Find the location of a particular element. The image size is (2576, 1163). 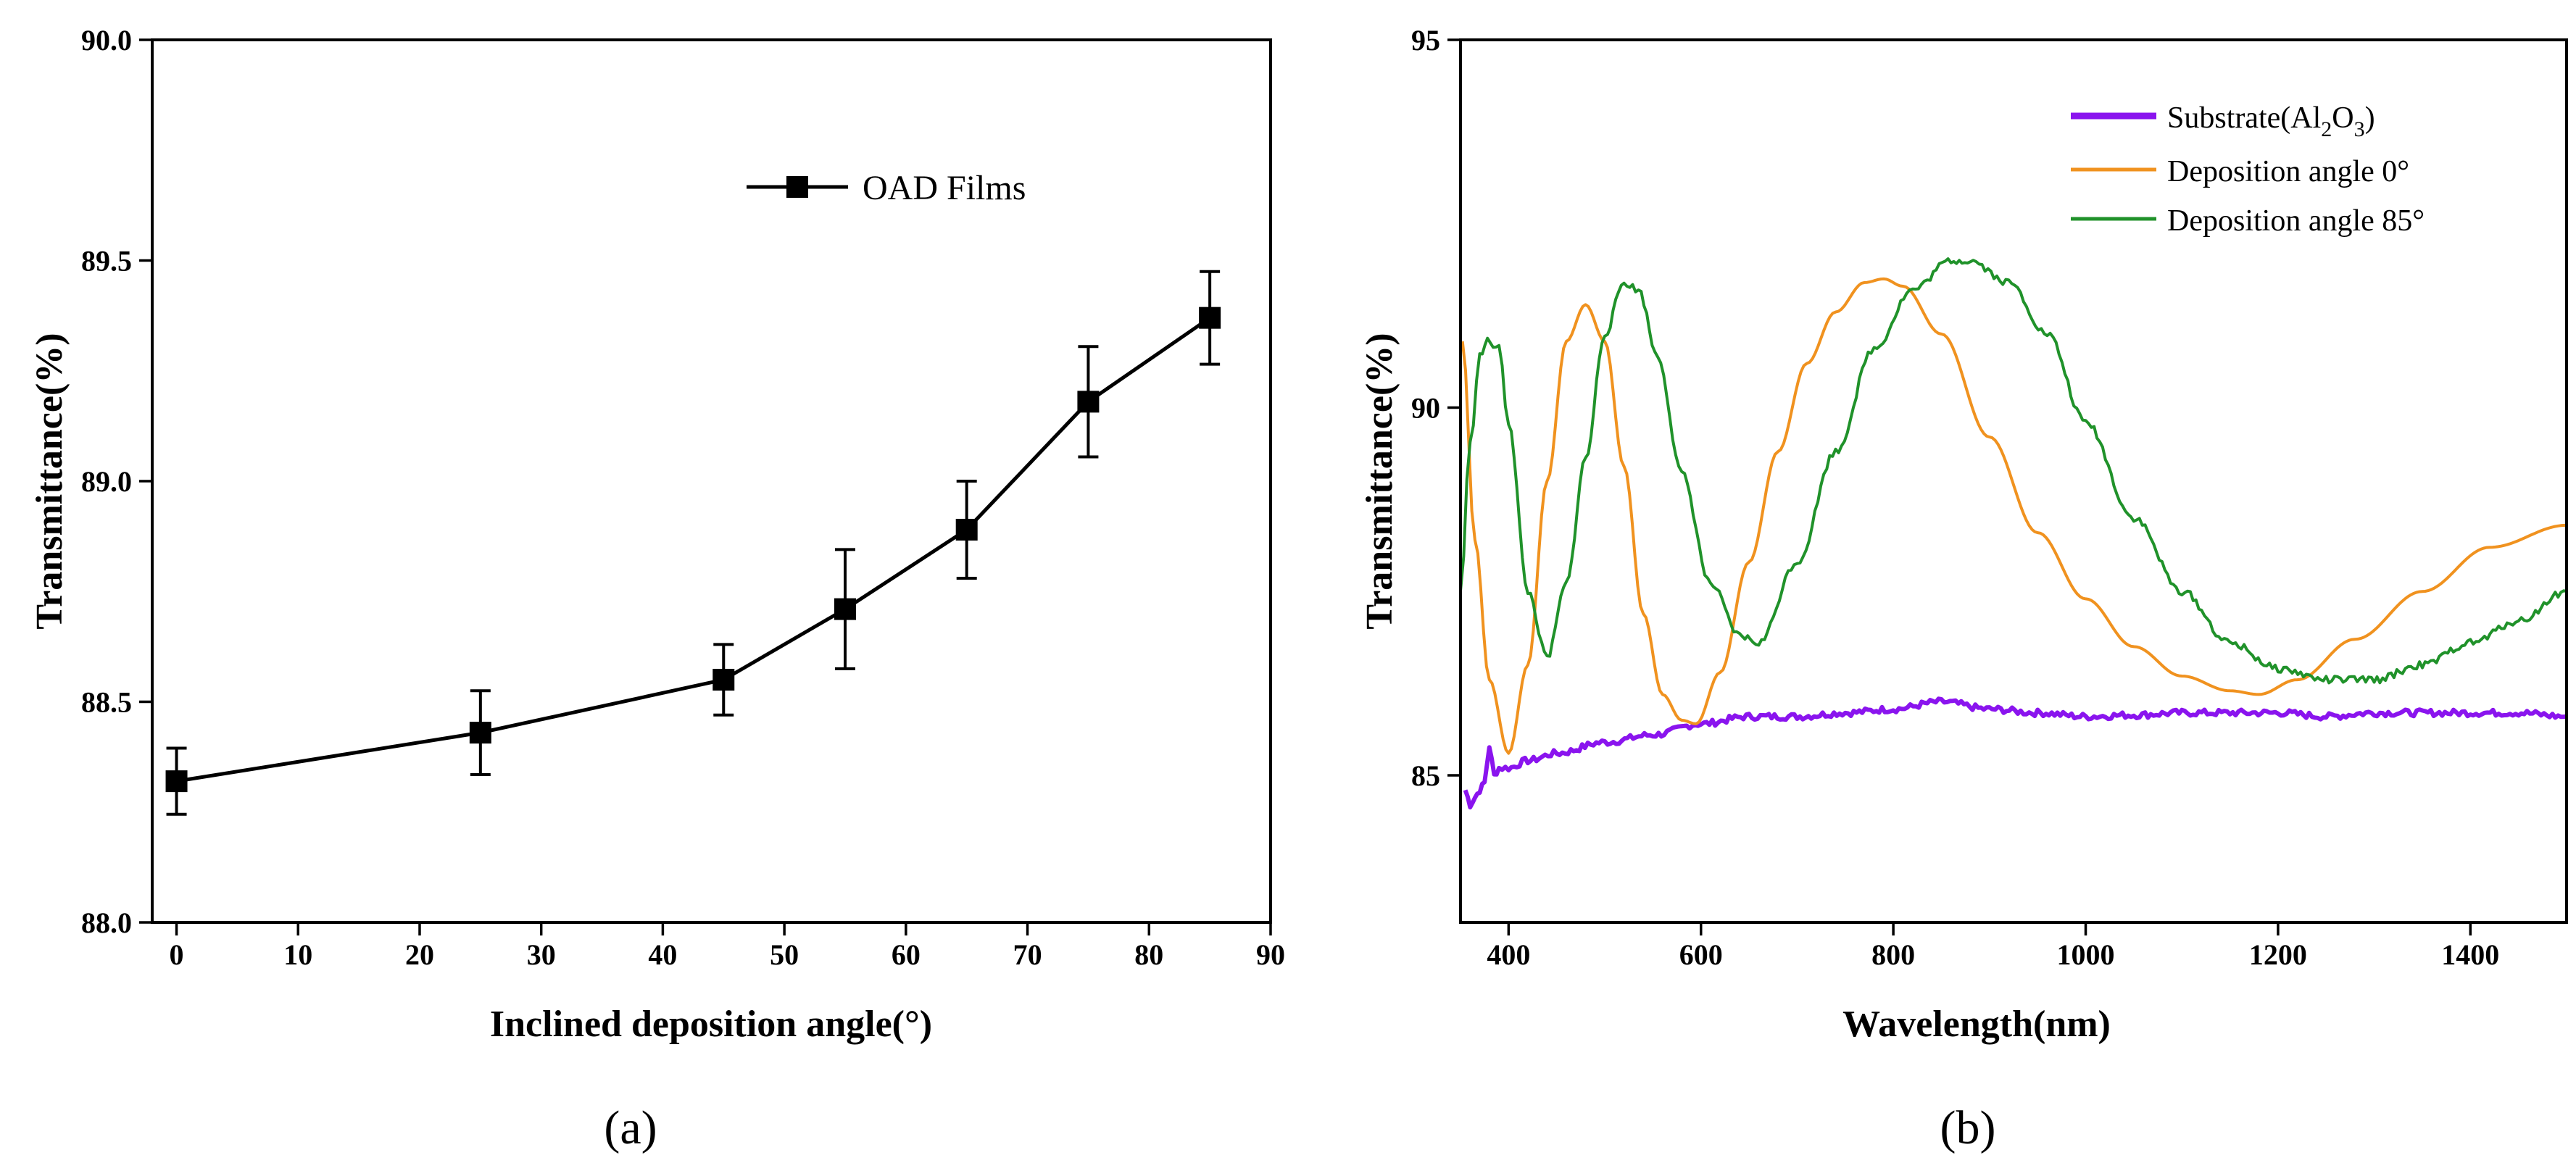

chart-a-xlabel: Inclined deposition angle(°) is located at coordinates (711, 1024).